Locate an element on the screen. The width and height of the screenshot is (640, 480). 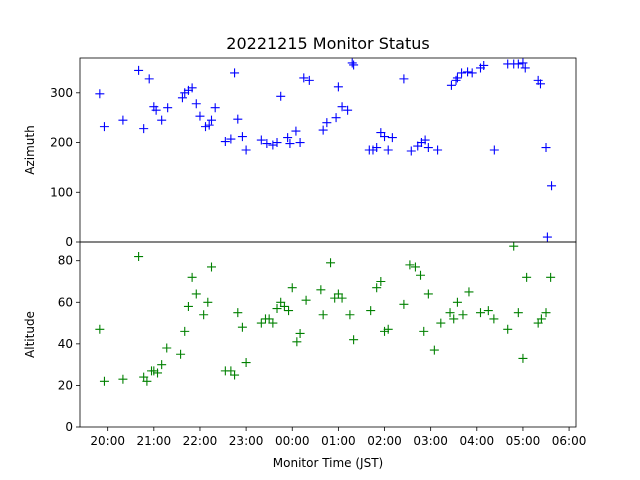
x-tick-label: 03:00 is located at coordinates (430, 441).